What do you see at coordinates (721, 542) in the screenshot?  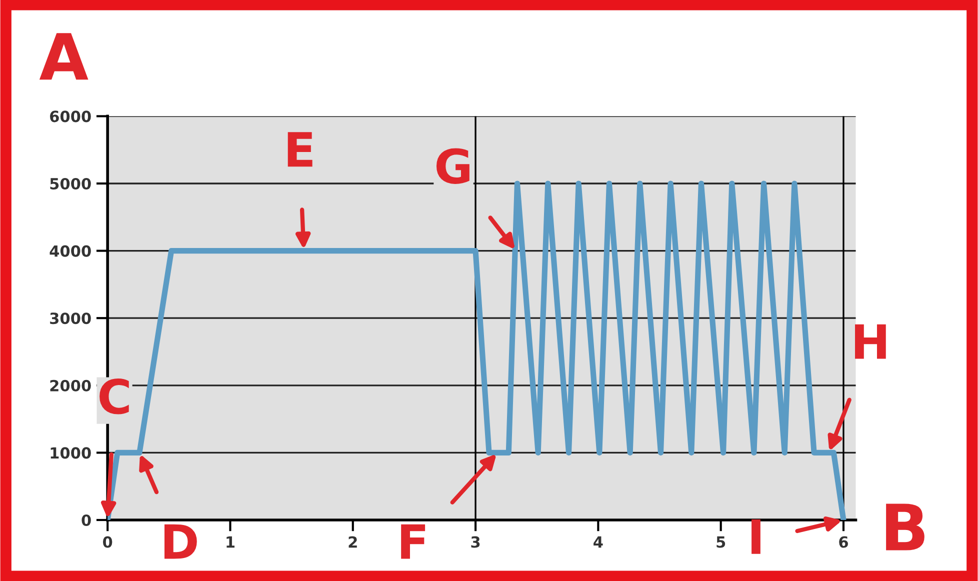 I see `x-tick-label: 5` at bounding box center [721, 542].